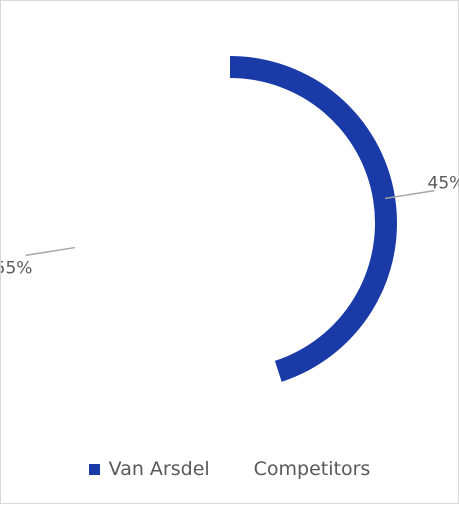 The height and width of the screenshot is (505, 459). I want to click on data-label-van-arsdel: 45%, so click(443, 184).